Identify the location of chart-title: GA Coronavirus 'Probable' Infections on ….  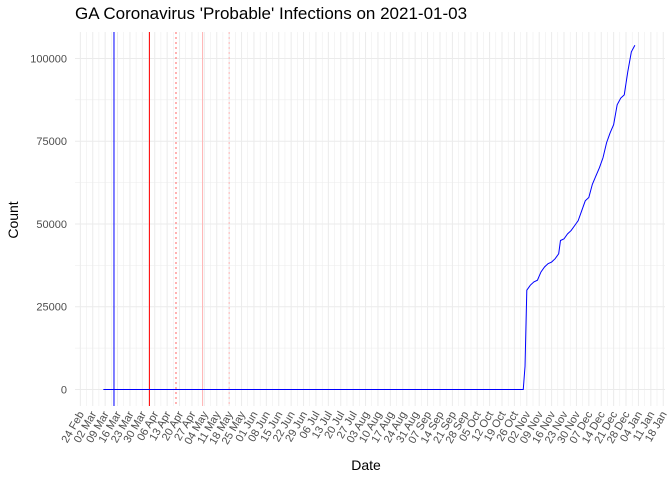
(271, 13).